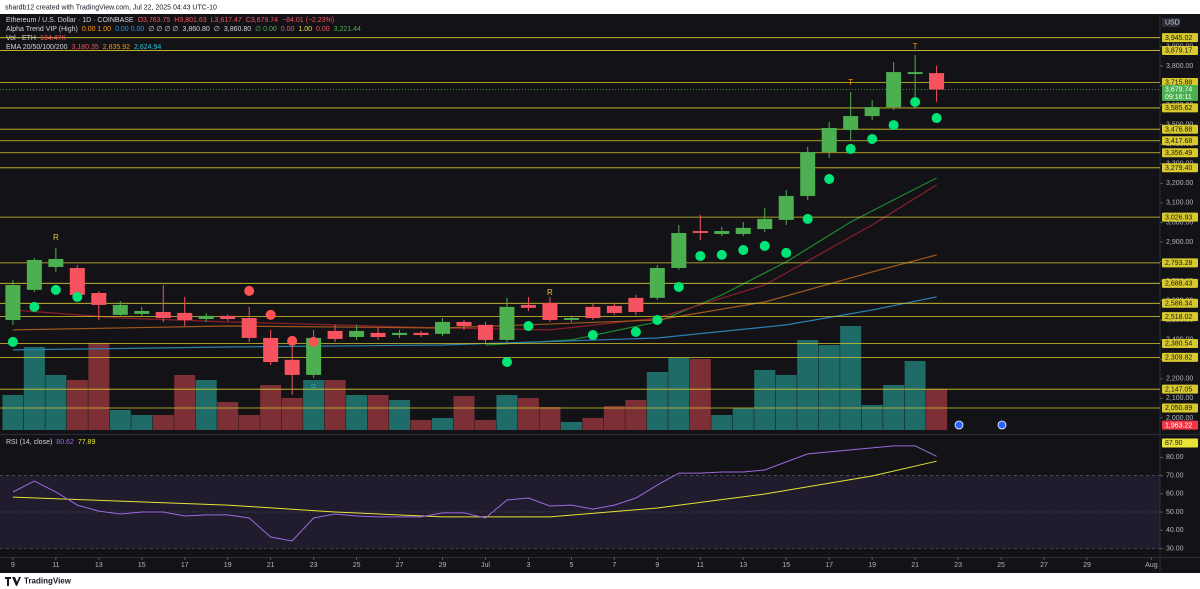 This screenshot has width=1200, height=589. Describe the element at coordinates (48, 581) in the screenshot. I see `brand: TradingView` at that location.